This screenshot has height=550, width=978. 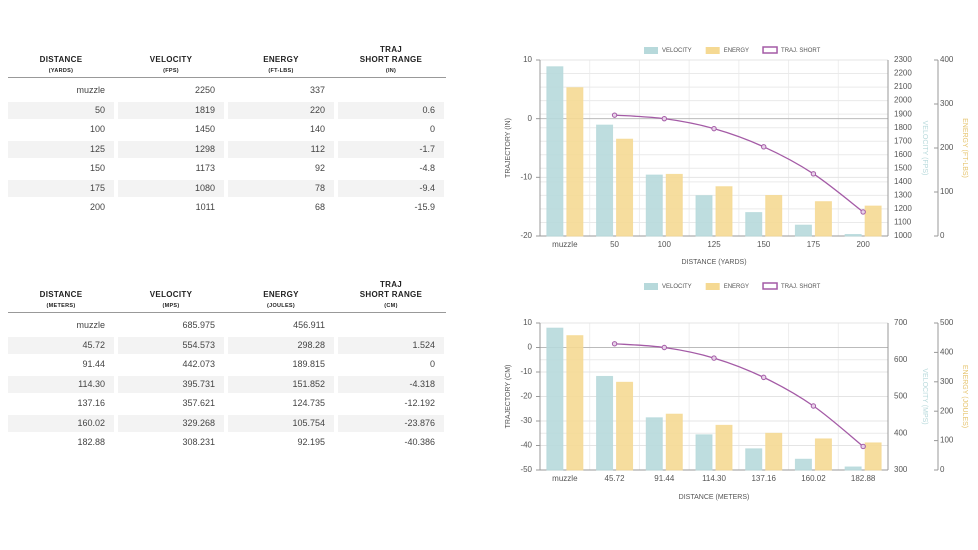 What do you see at coordinates (713, 262) in the screenshot?
I see `x-axis-label: DISTANCE (YARDS)` at bounding box center [713, 262].